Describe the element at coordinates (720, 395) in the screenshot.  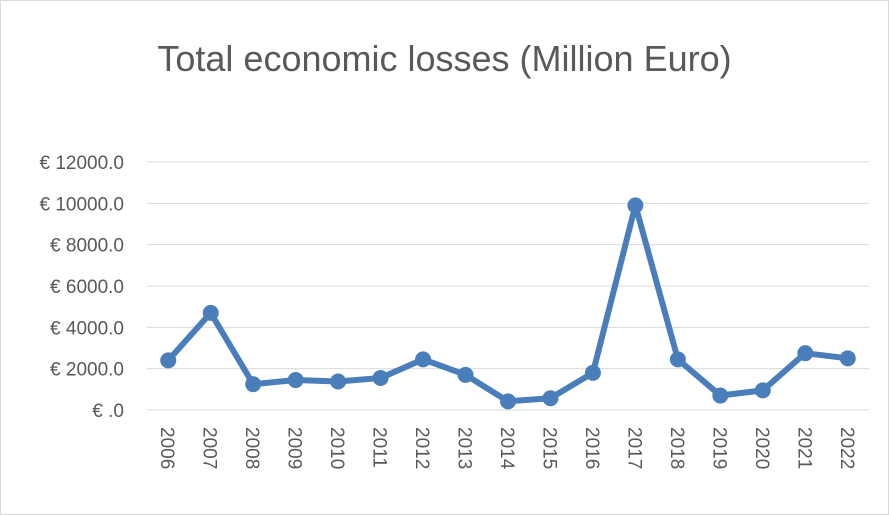
I see `data-point-2019` at that location.